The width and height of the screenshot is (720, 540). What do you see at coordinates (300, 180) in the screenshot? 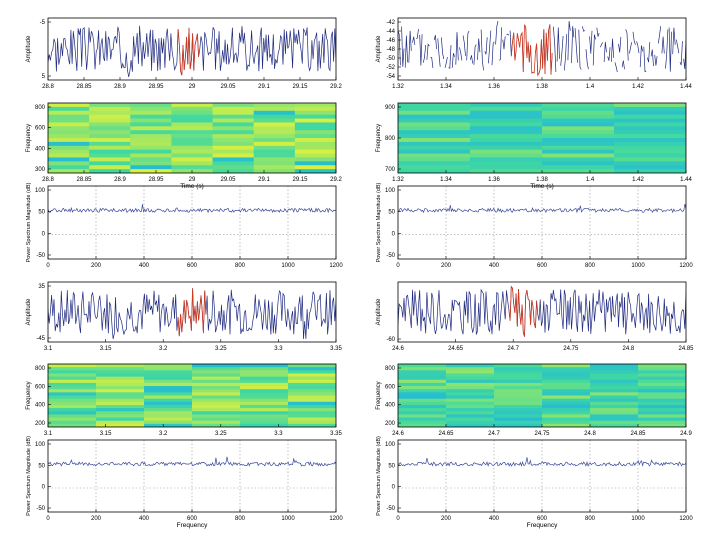
I see `x-tick-label: 29.15` at bounding box center [300, 180].